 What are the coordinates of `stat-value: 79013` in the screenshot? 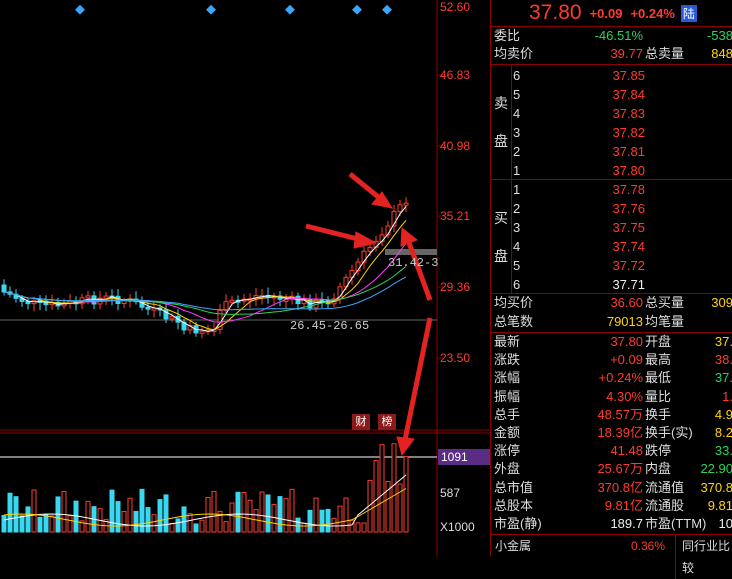 It's located at (624, 321).